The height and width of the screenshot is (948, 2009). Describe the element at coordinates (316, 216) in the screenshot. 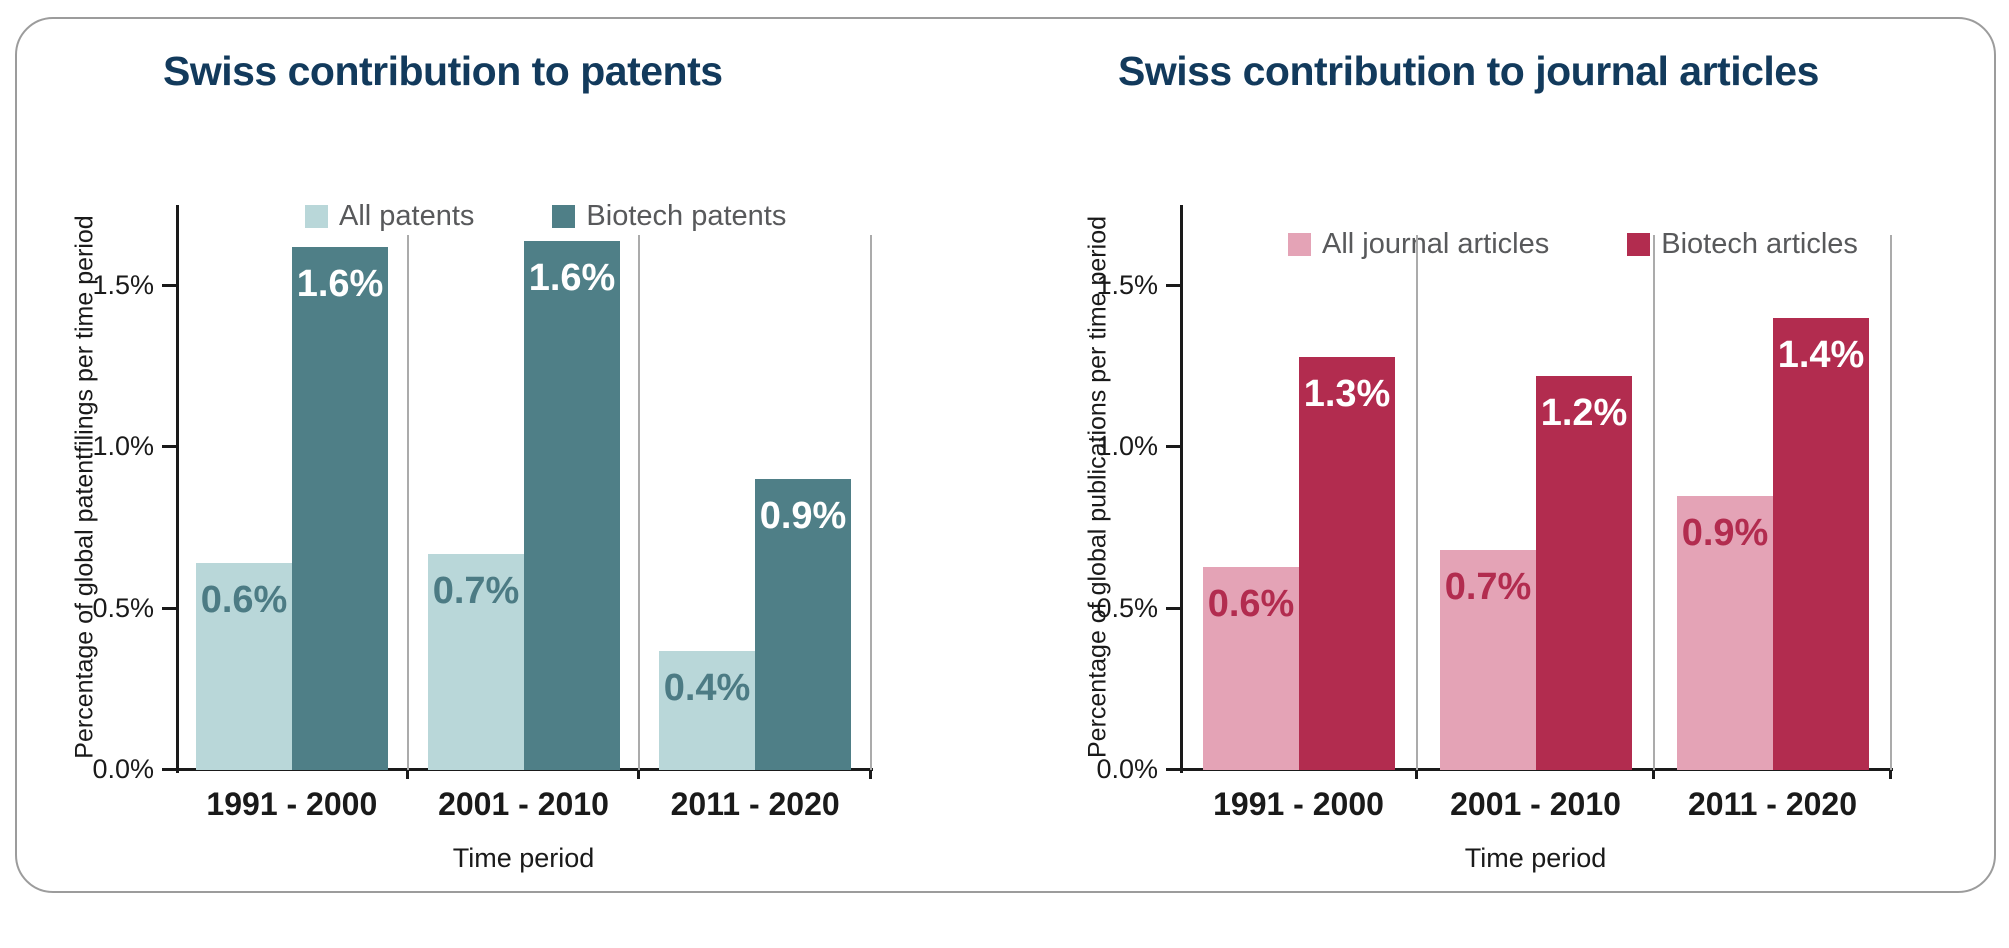

I see `legend-swatch-all-patents` at that location.